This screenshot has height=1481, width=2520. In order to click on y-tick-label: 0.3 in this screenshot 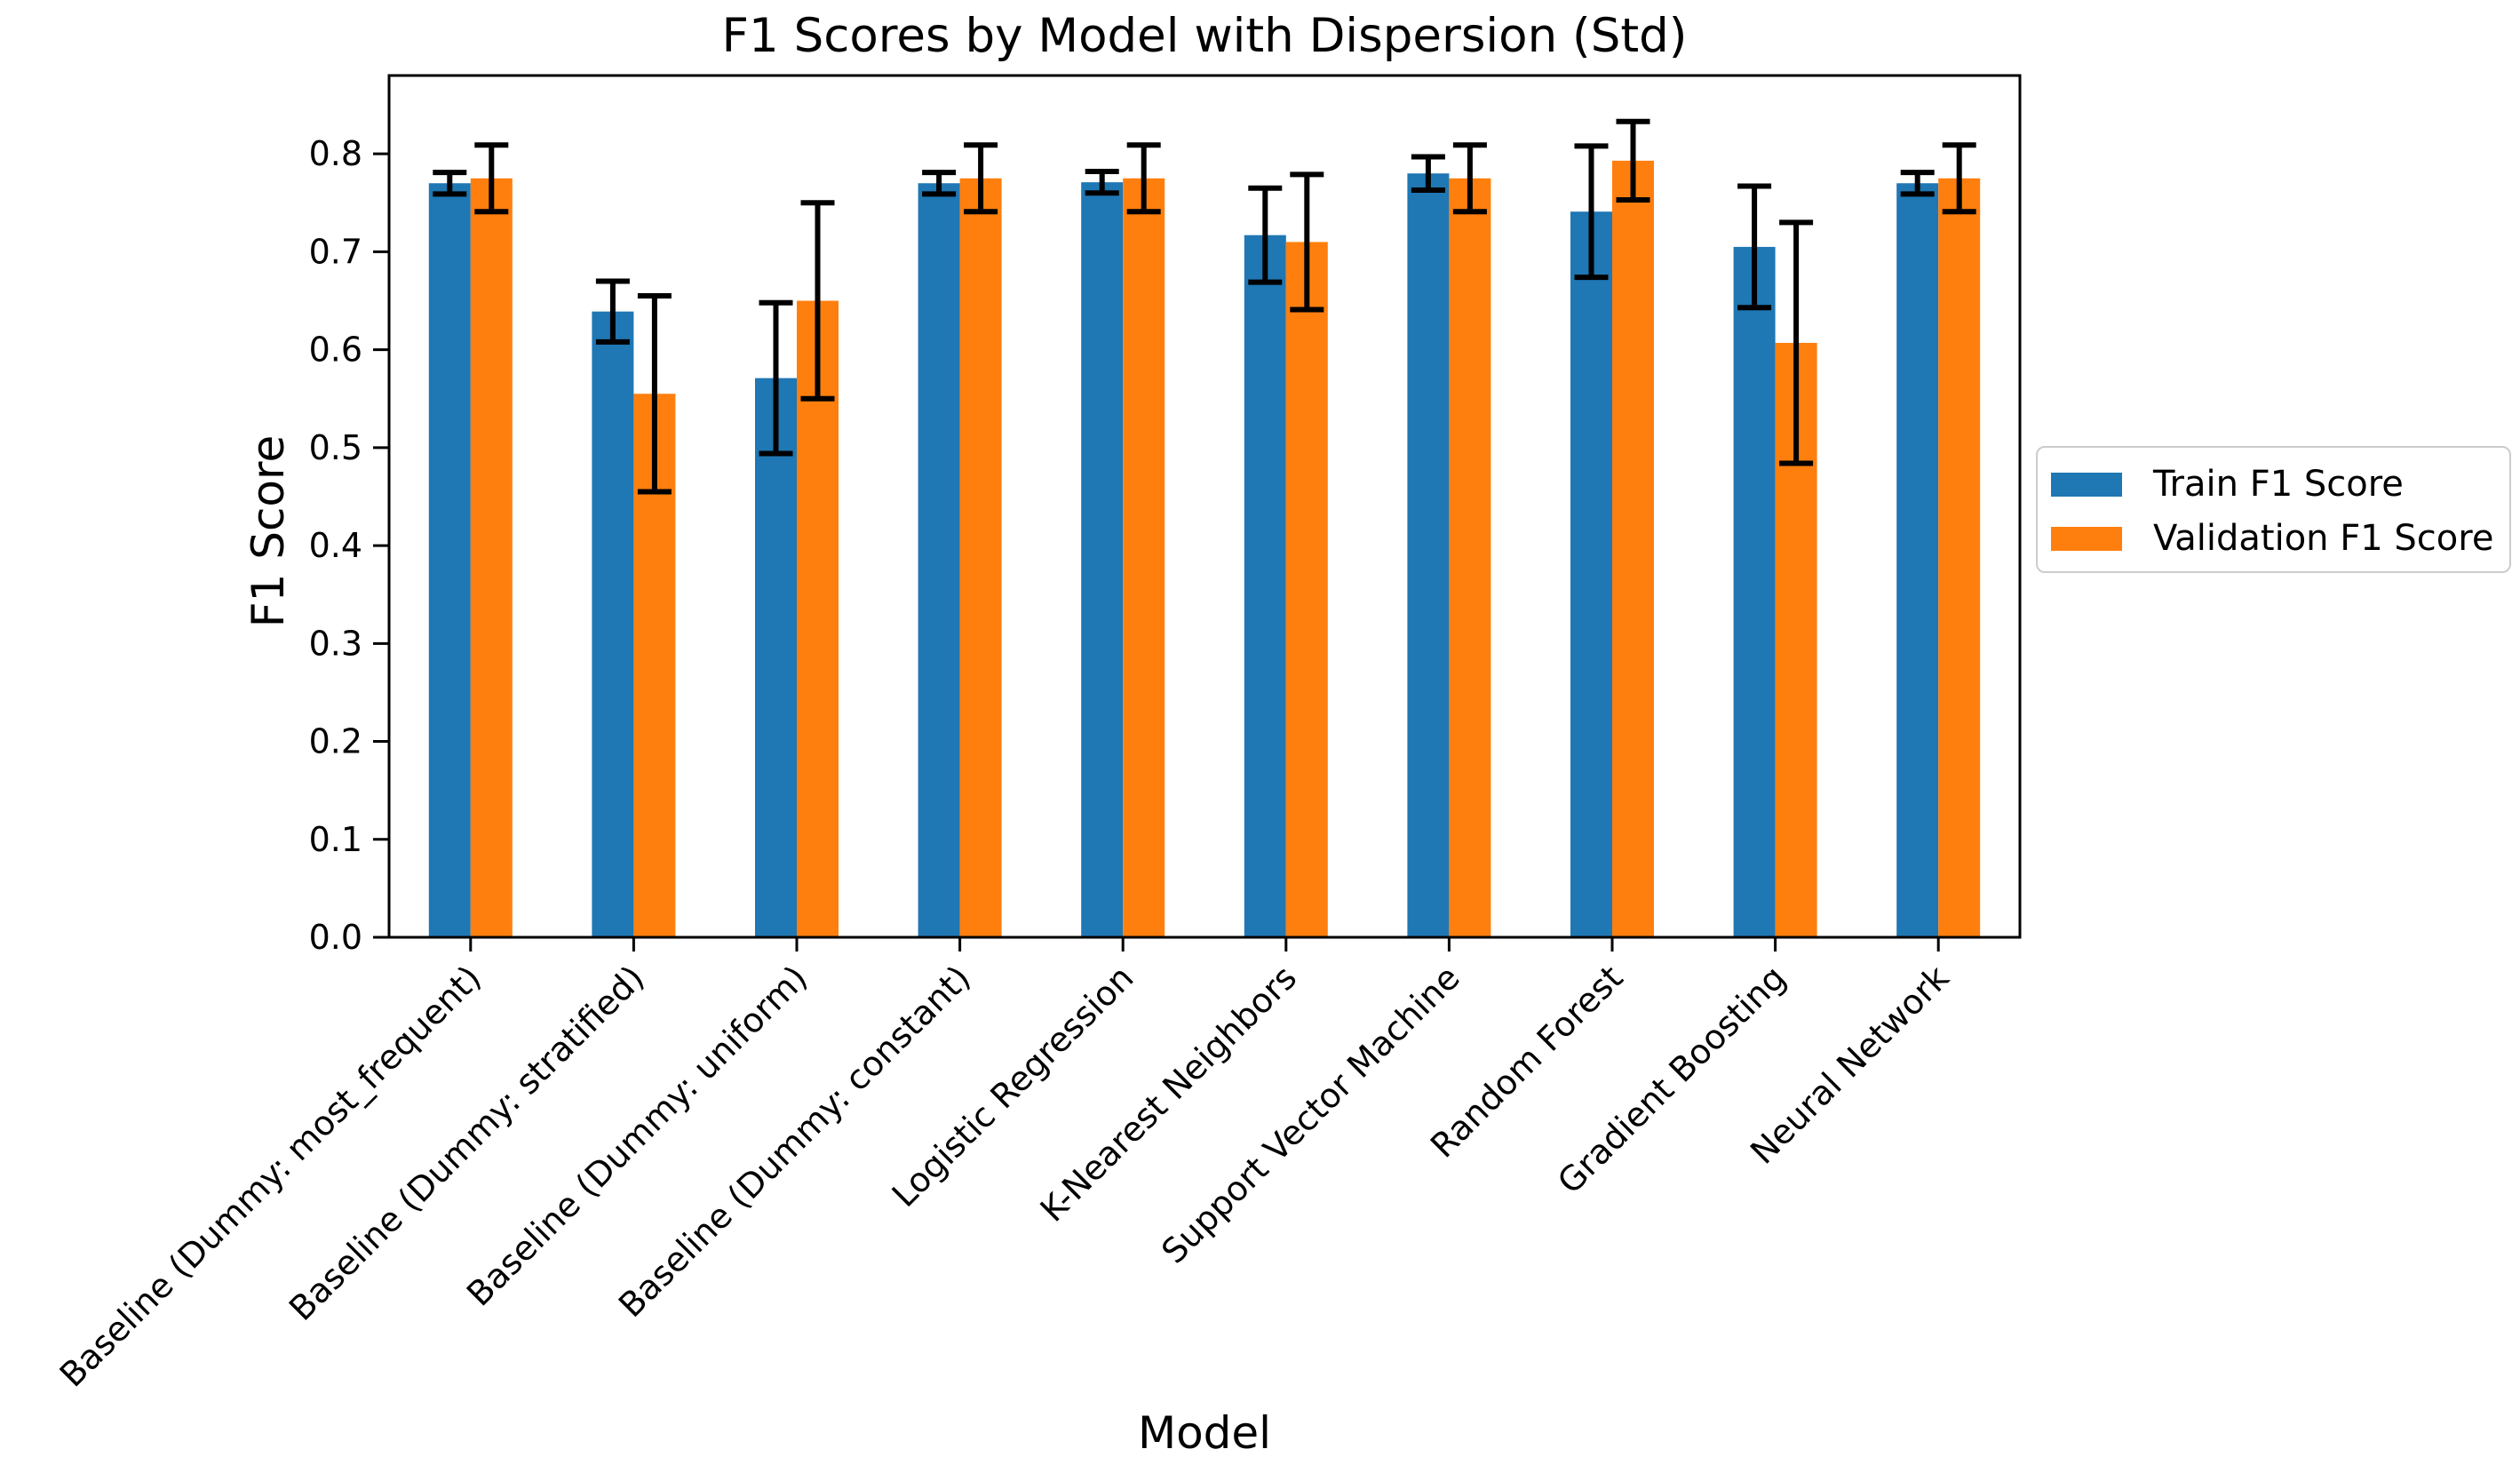, I will do `click(335, 643)`.